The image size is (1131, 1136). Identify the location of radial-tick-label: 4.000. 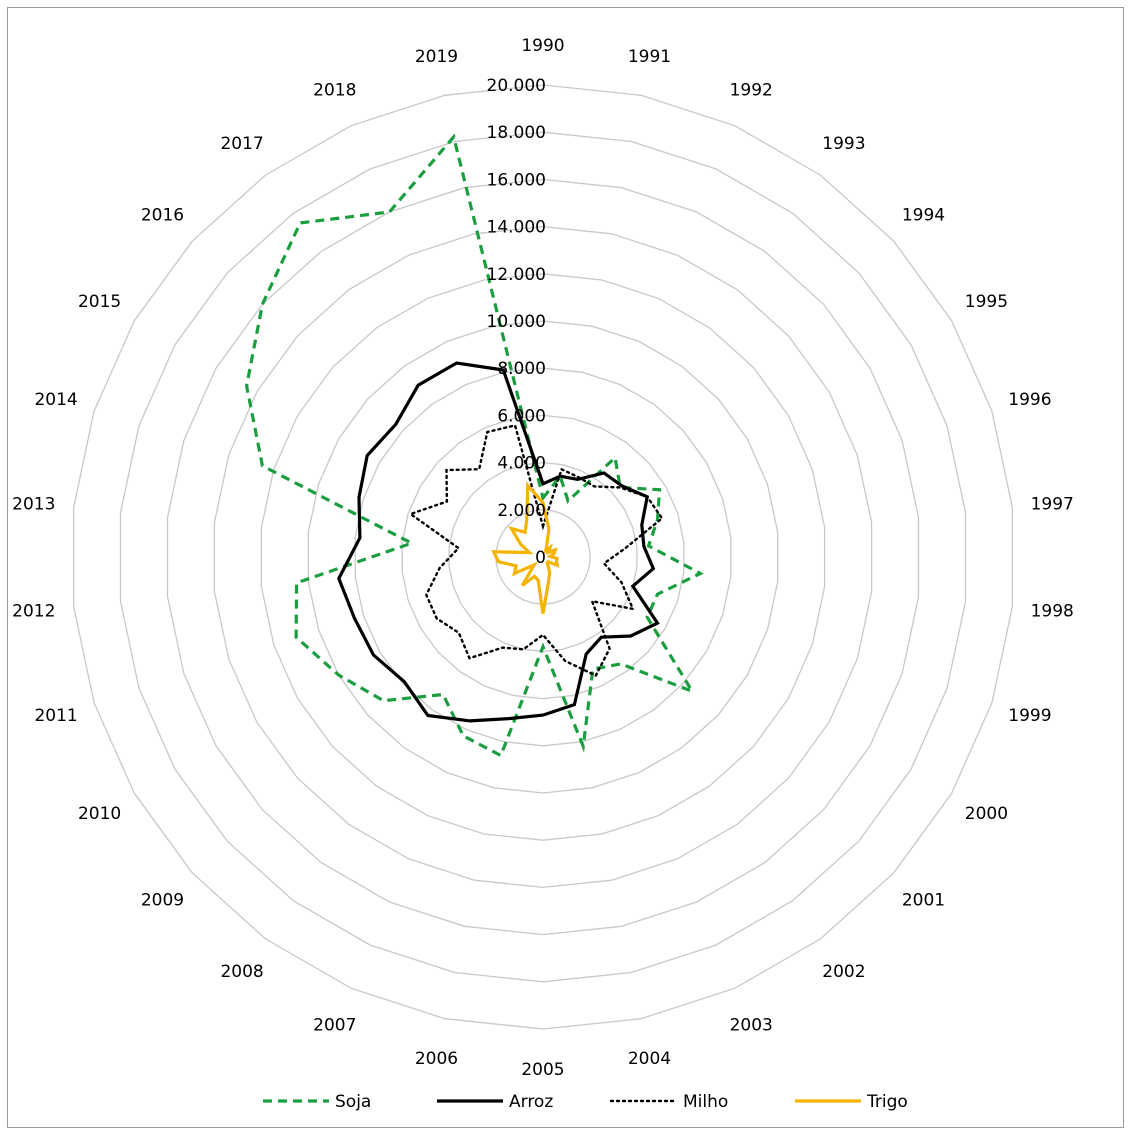
(521, 464).